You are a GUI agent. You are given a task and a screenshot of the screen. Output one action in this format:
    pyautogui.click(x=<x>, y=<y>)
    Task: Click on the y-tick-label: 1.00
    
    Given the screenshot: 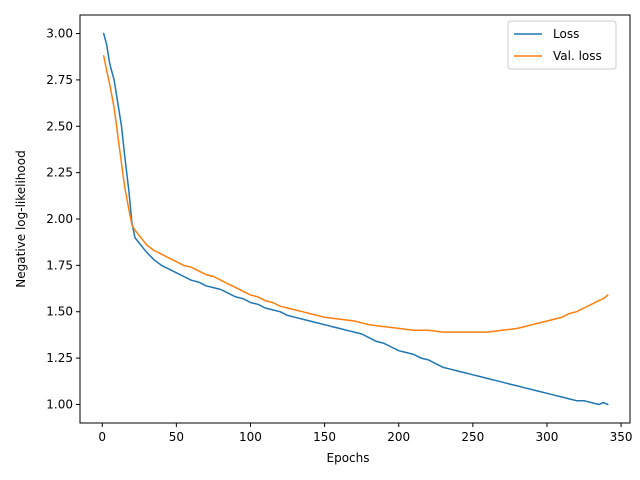 What is the action you would take?
    pyautogui.click(x=59, y=404)
    